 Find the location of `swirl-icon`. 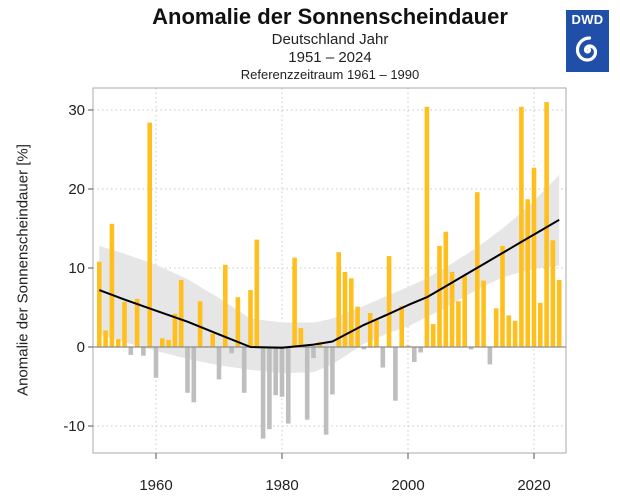

swirl-icon is located at coordinates (586, 49).